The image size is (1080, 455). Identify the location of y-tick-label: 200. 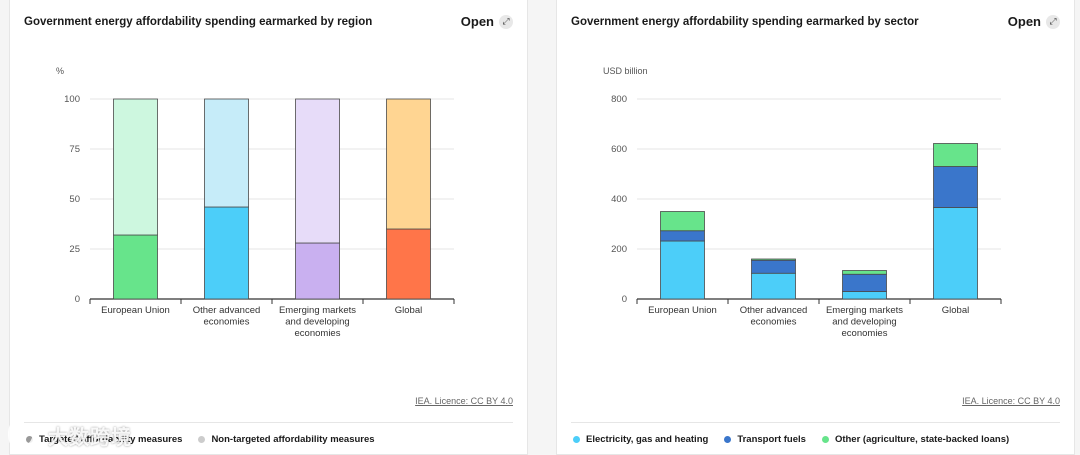
(619, 249).